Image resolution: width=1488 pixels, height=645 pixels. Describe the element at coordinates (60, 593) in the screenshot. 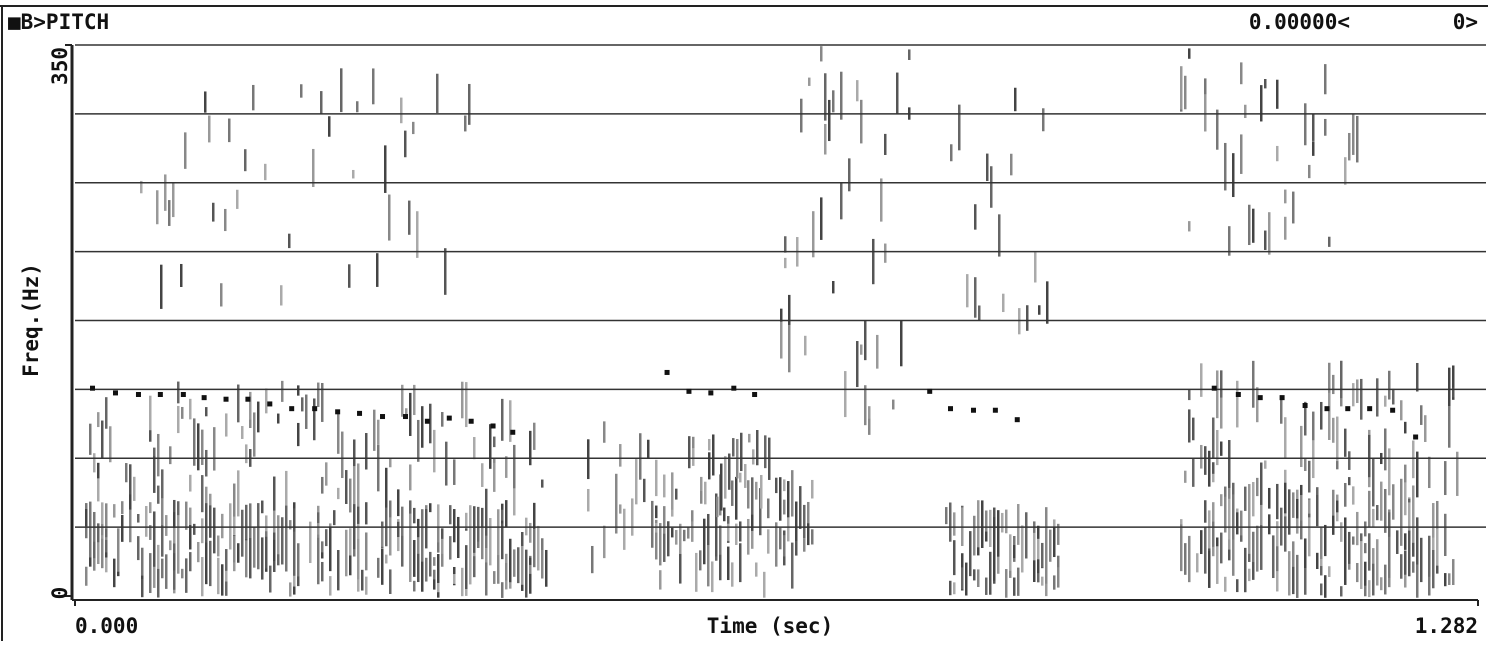

I see `y-tick-label: 0` at that location.